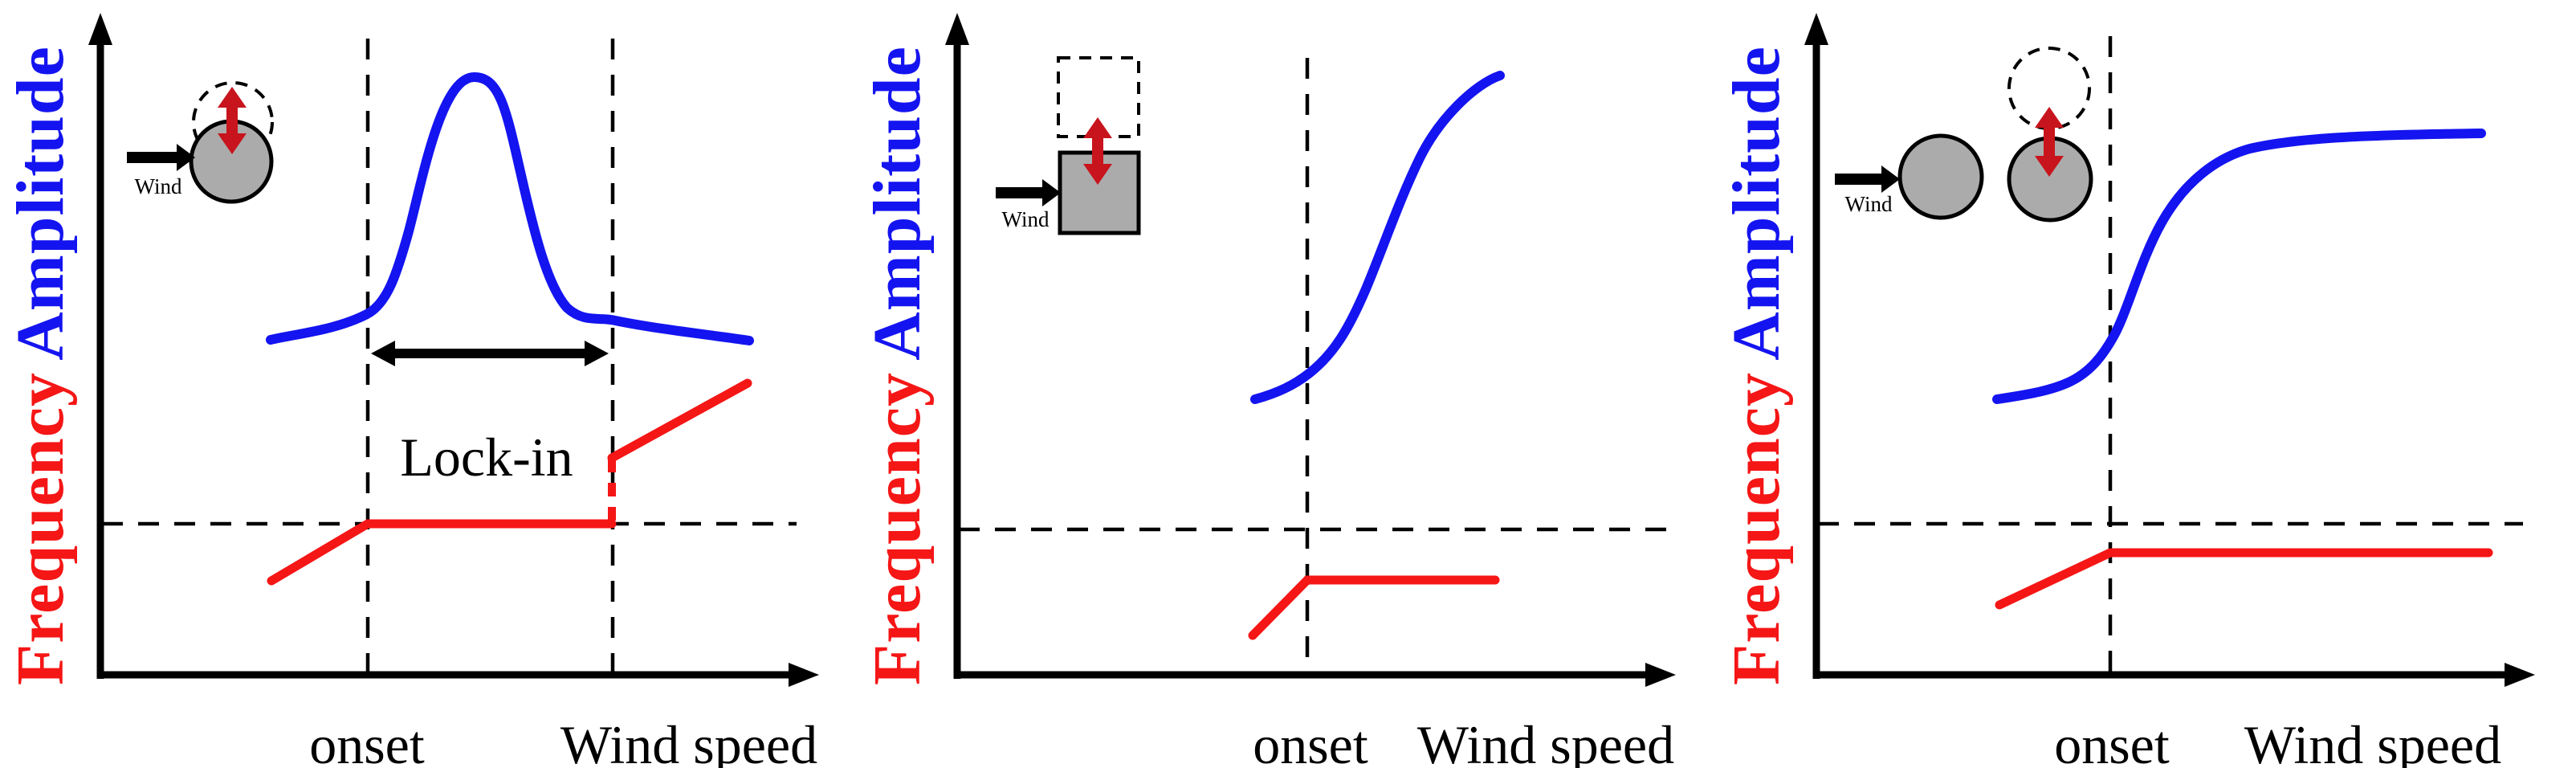 The width and height of the screenshot is (2576, 768). Describe the element at coordinates (490, 353) in the screenshot. I see `lock-in-range-arrow` at that location.